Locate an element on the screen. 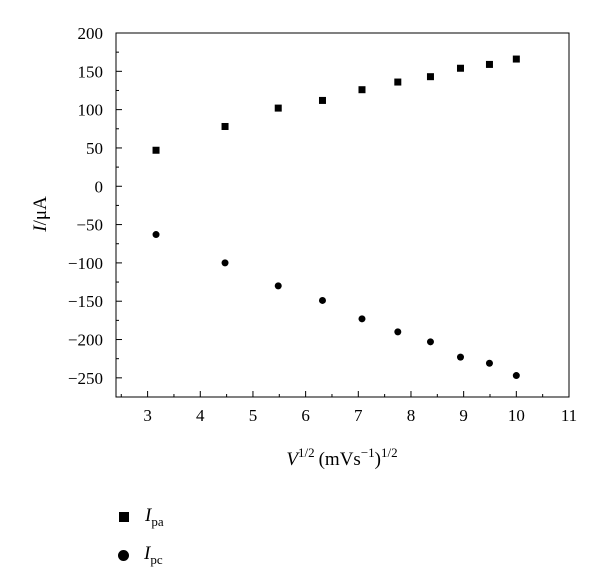 This screenshot has height=574, width=600. y-tick-label: 100 is located at coordinates (91, 110).